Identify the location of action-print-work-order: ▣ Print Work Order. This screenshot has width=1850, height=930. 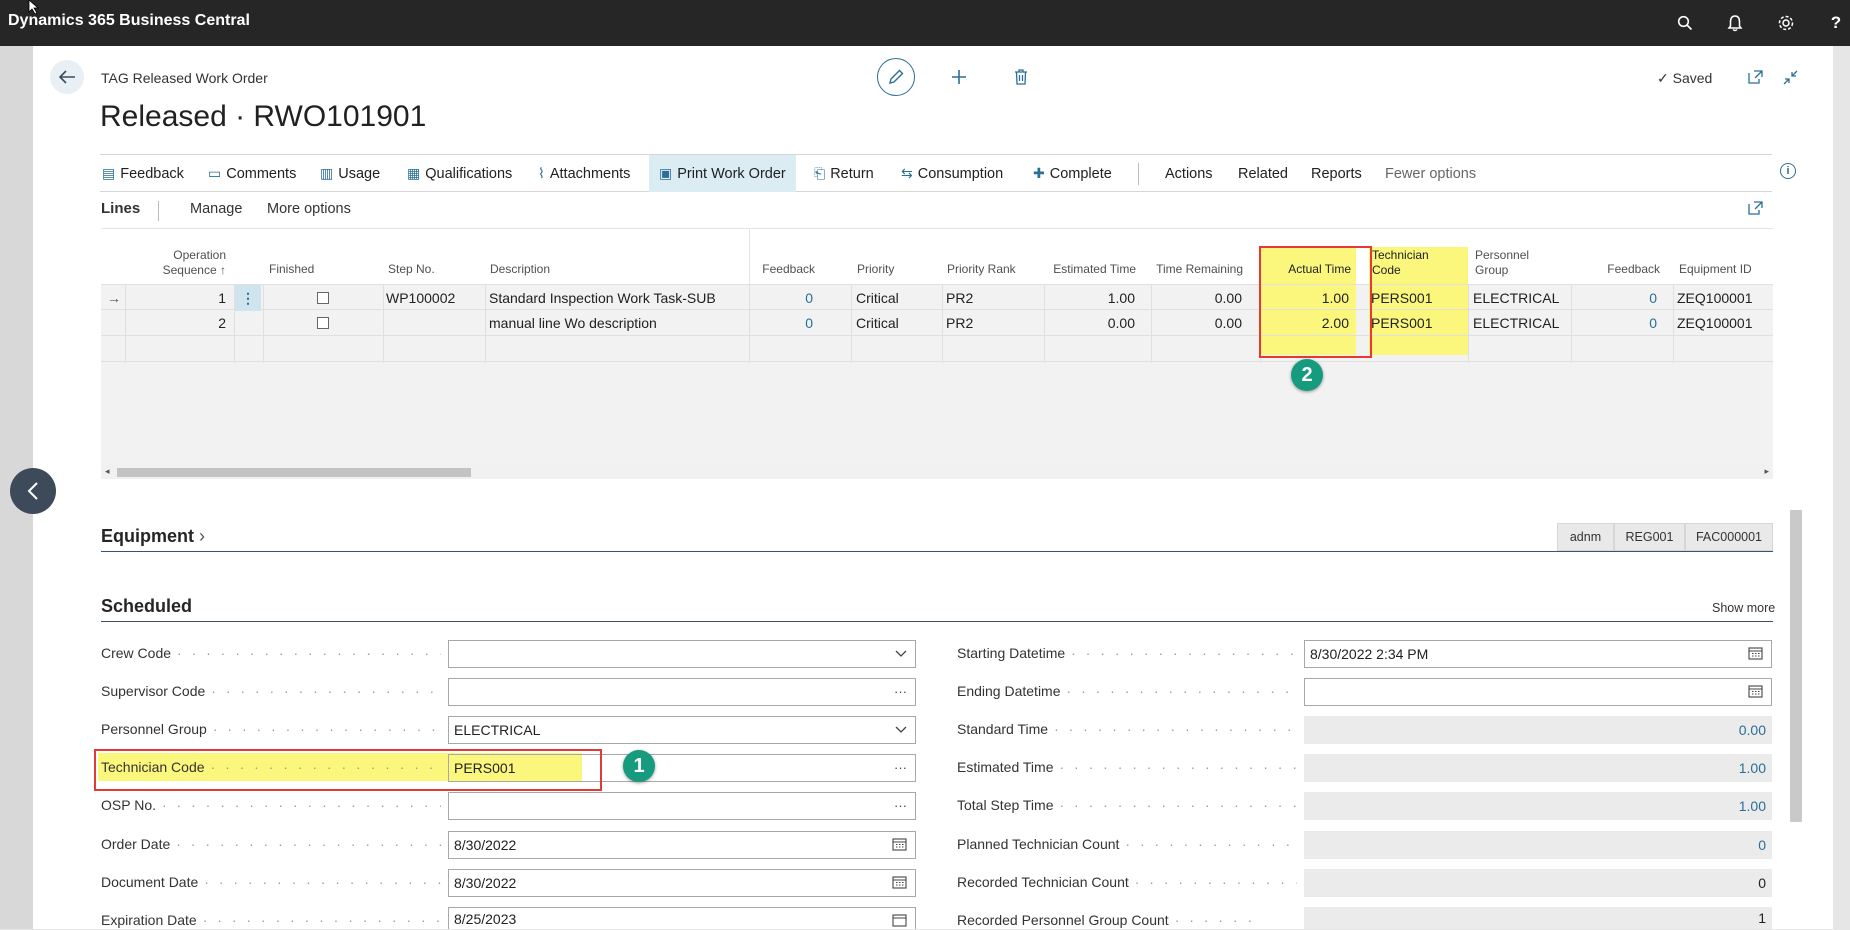
(722, 173).